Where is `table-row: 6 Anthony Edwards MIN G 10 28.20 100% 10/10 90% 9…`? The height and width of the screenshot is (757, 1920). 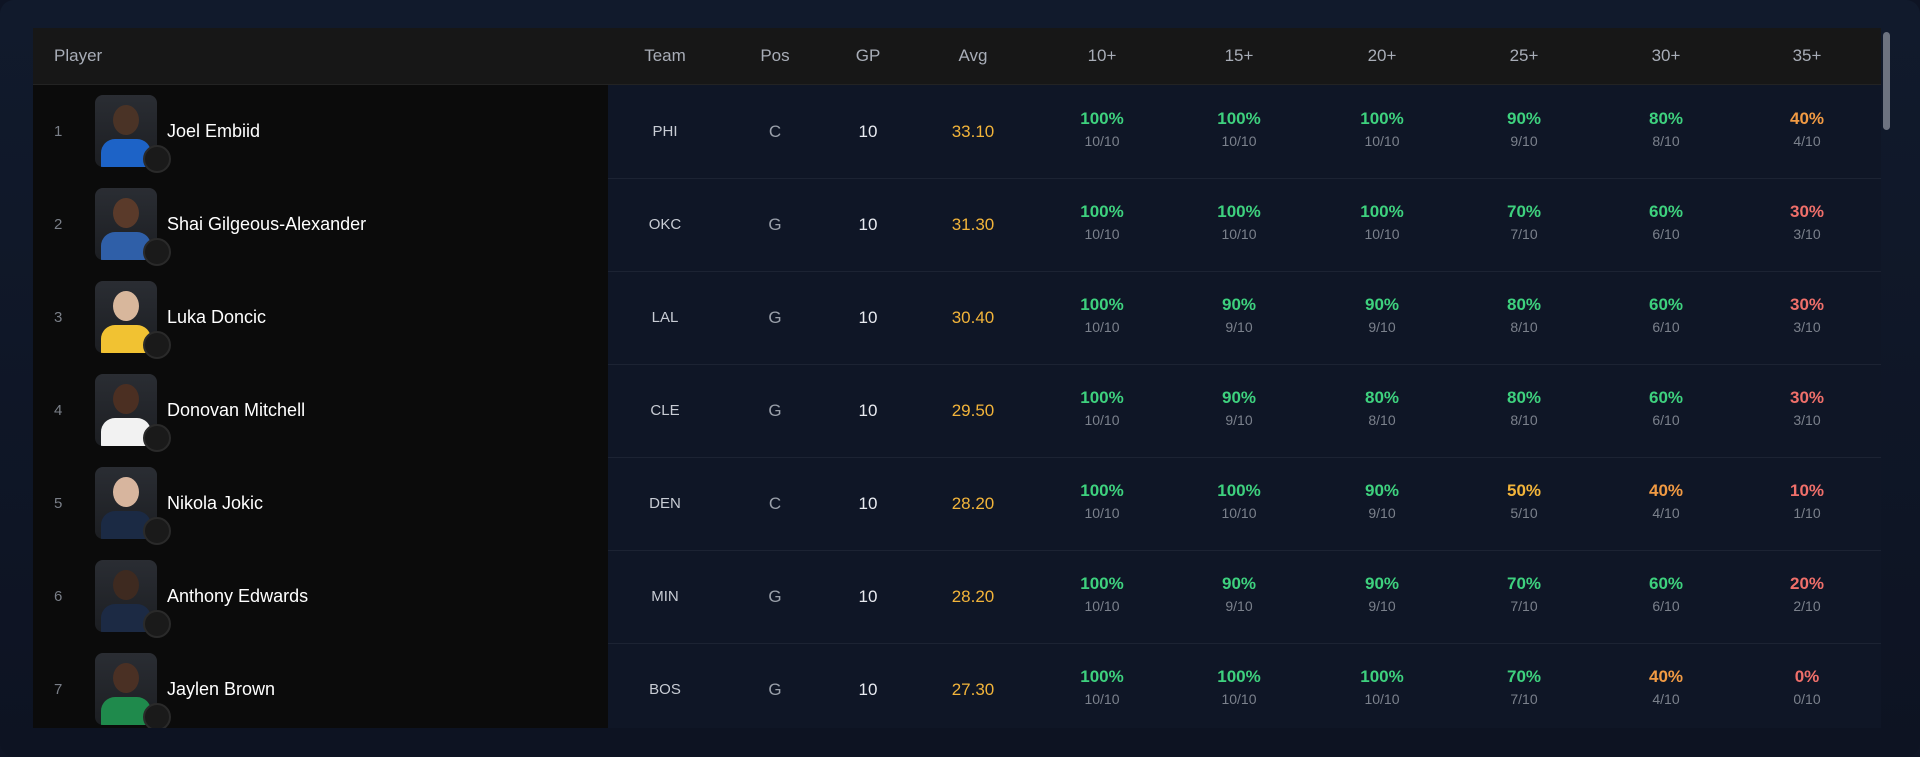
table-row: 6 Anthony Edwards MIN G 10 28.20 100% 10/10 90% 9… is located at coordinates (957, 597).